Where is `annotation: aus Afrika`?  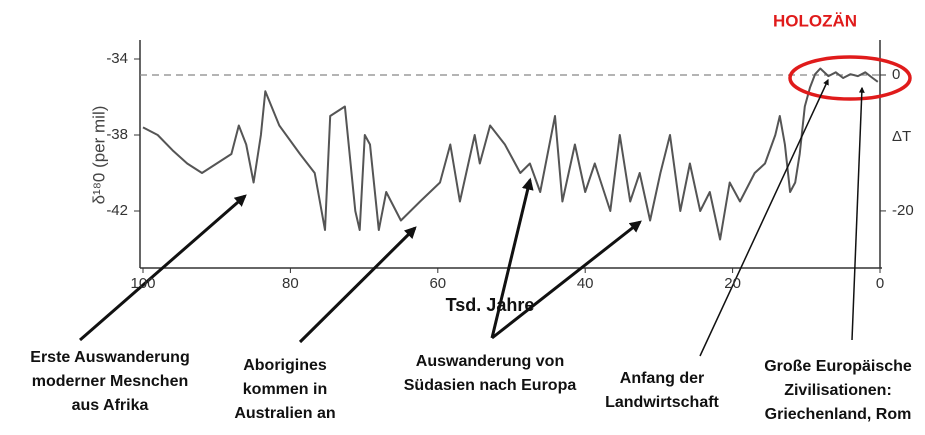 annotation: aus Afrika is located at coordinates (110, 405).